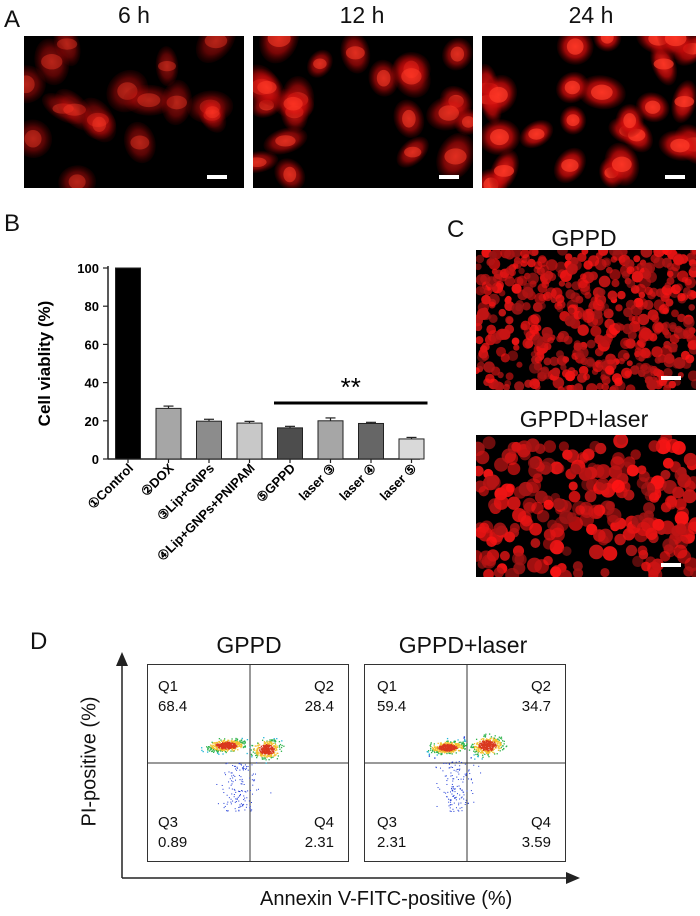 Image resolution: width=700 pixels, height=916 pixels. I want to click on quadrant-q4: Q4 3.59, so click(536, 833).